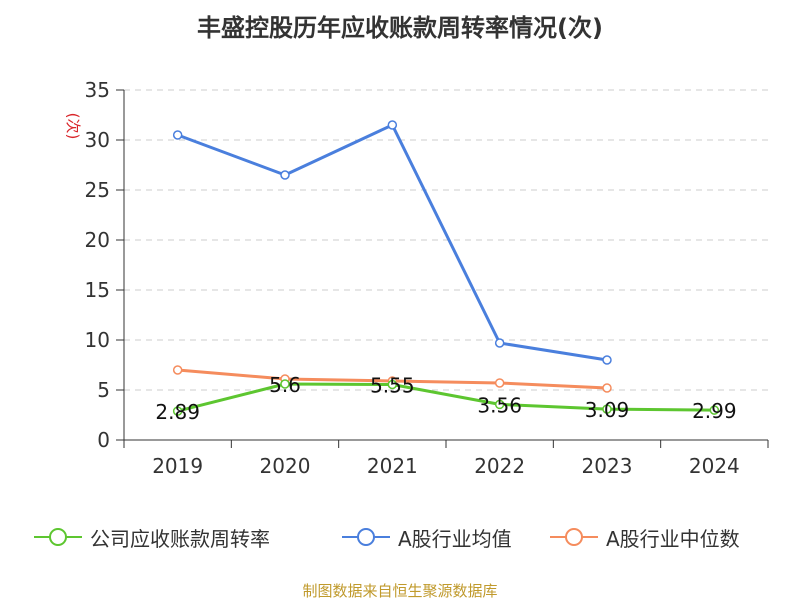  I want to click on legend-marker-industry-mean, so click(366, 537).